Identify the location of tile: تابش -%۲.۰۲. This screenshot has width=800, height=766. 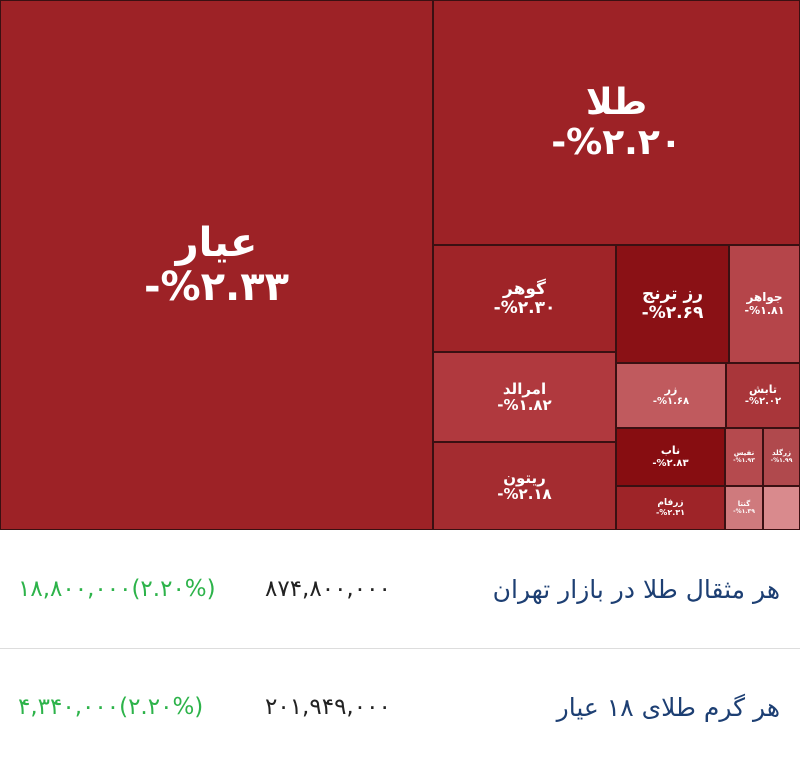
(763, 395).